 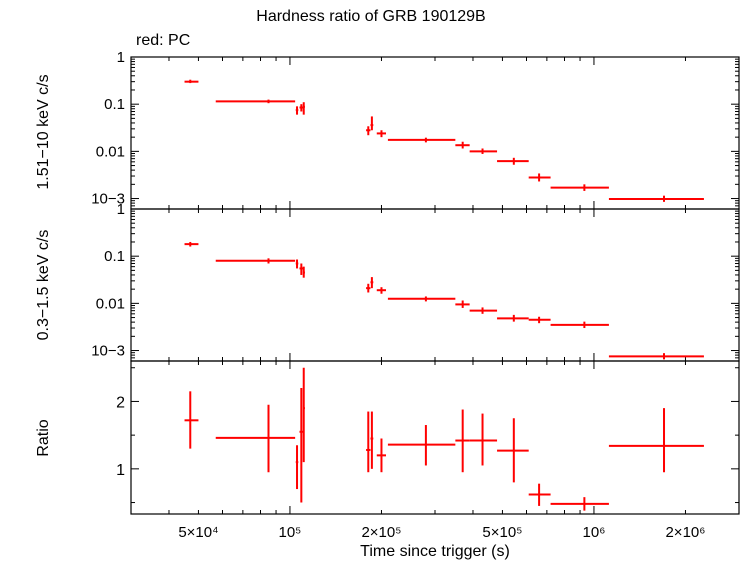 I want to click on x-tick-label: 2×10⁵, so click(x=381, y=532).